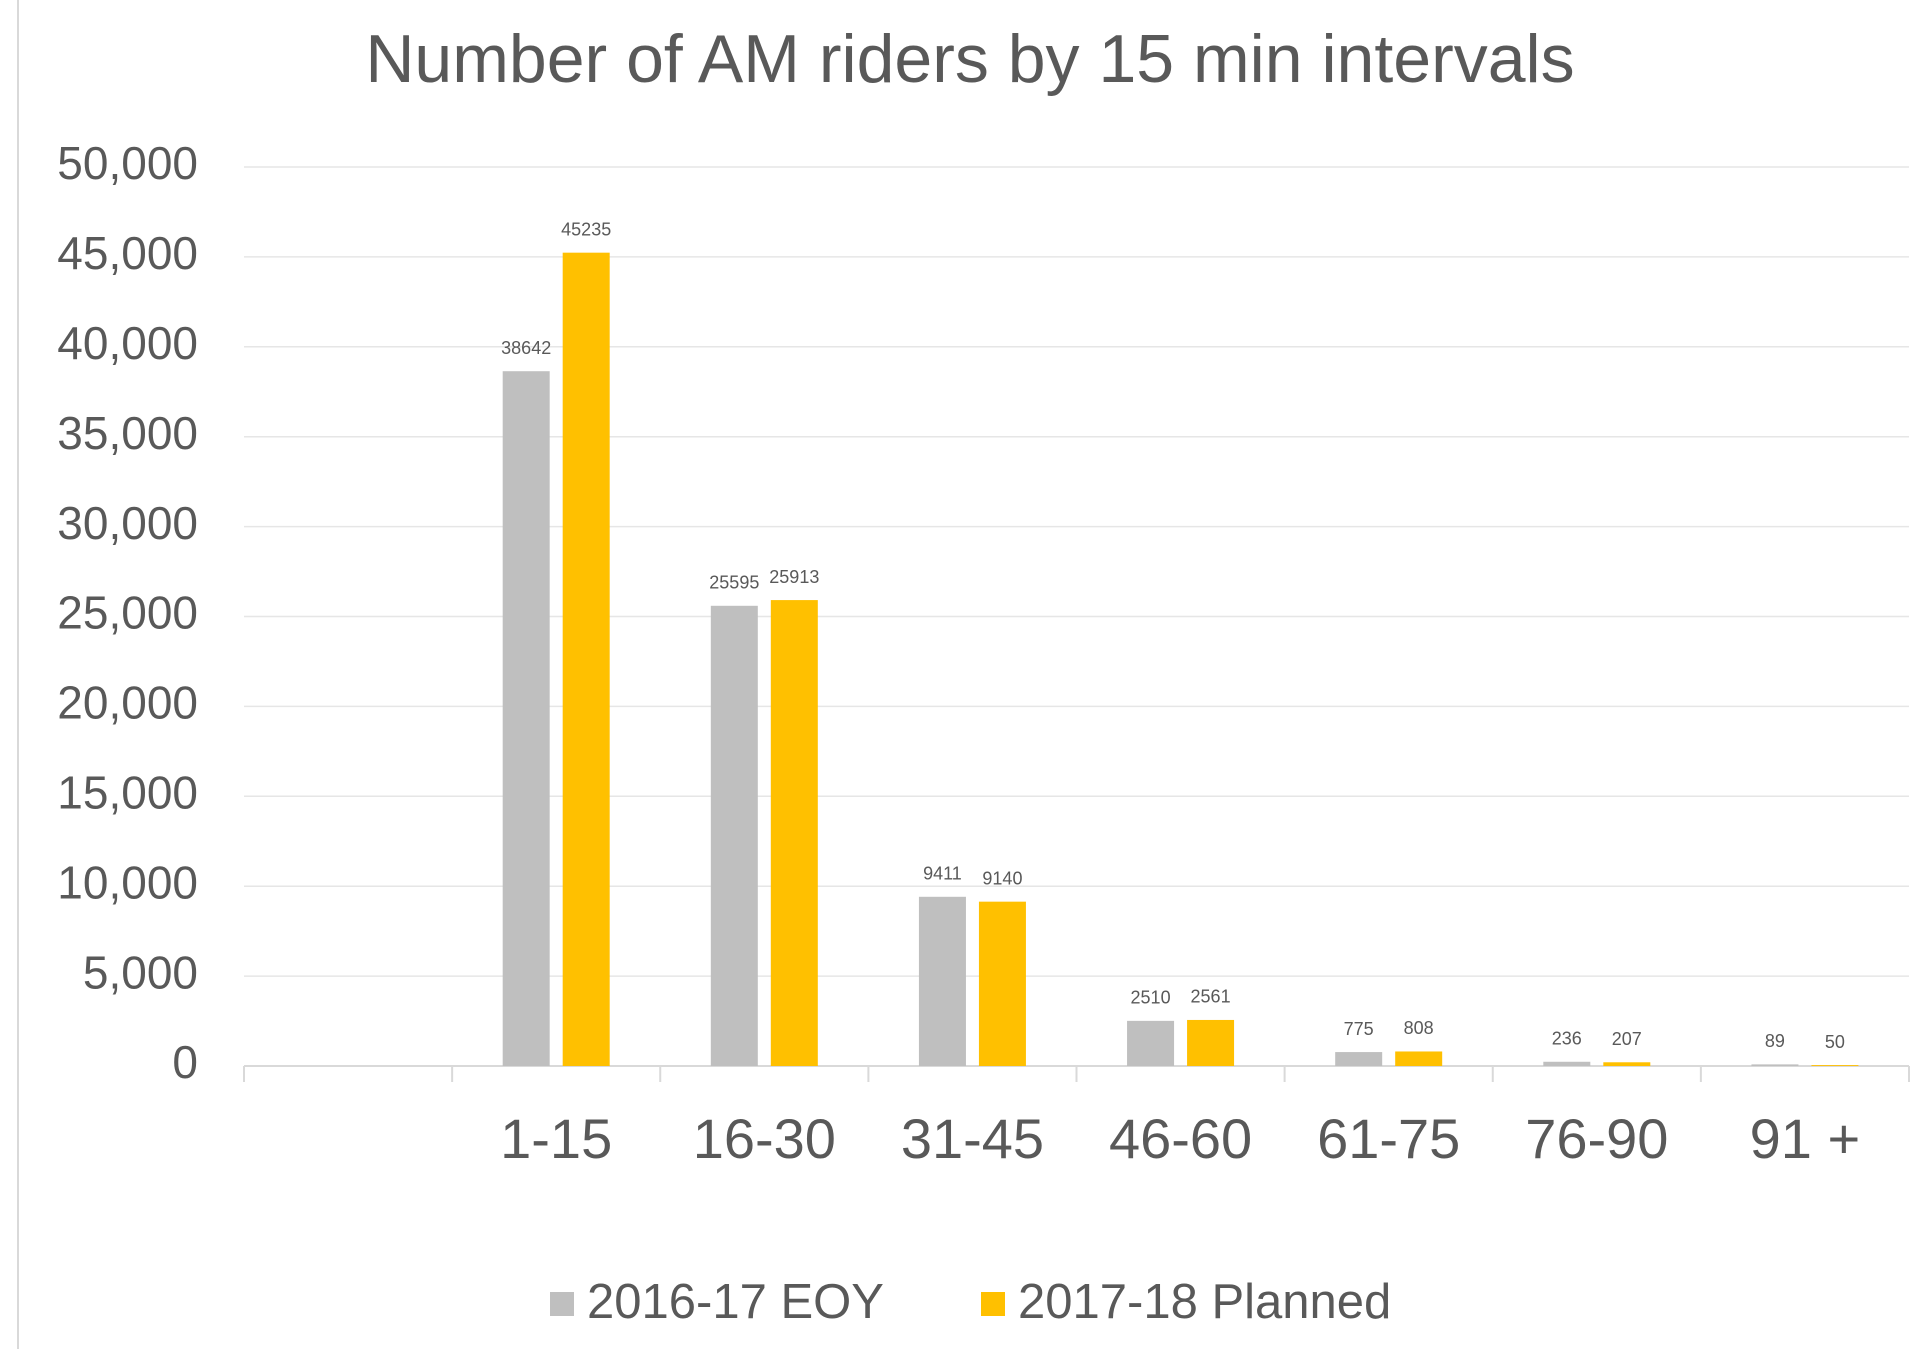  What do you see at coordinates (1204, 1302) in the screenshot?
I see `legend-label: 2017-18 Planned` at bounding box center [1204, 1302].